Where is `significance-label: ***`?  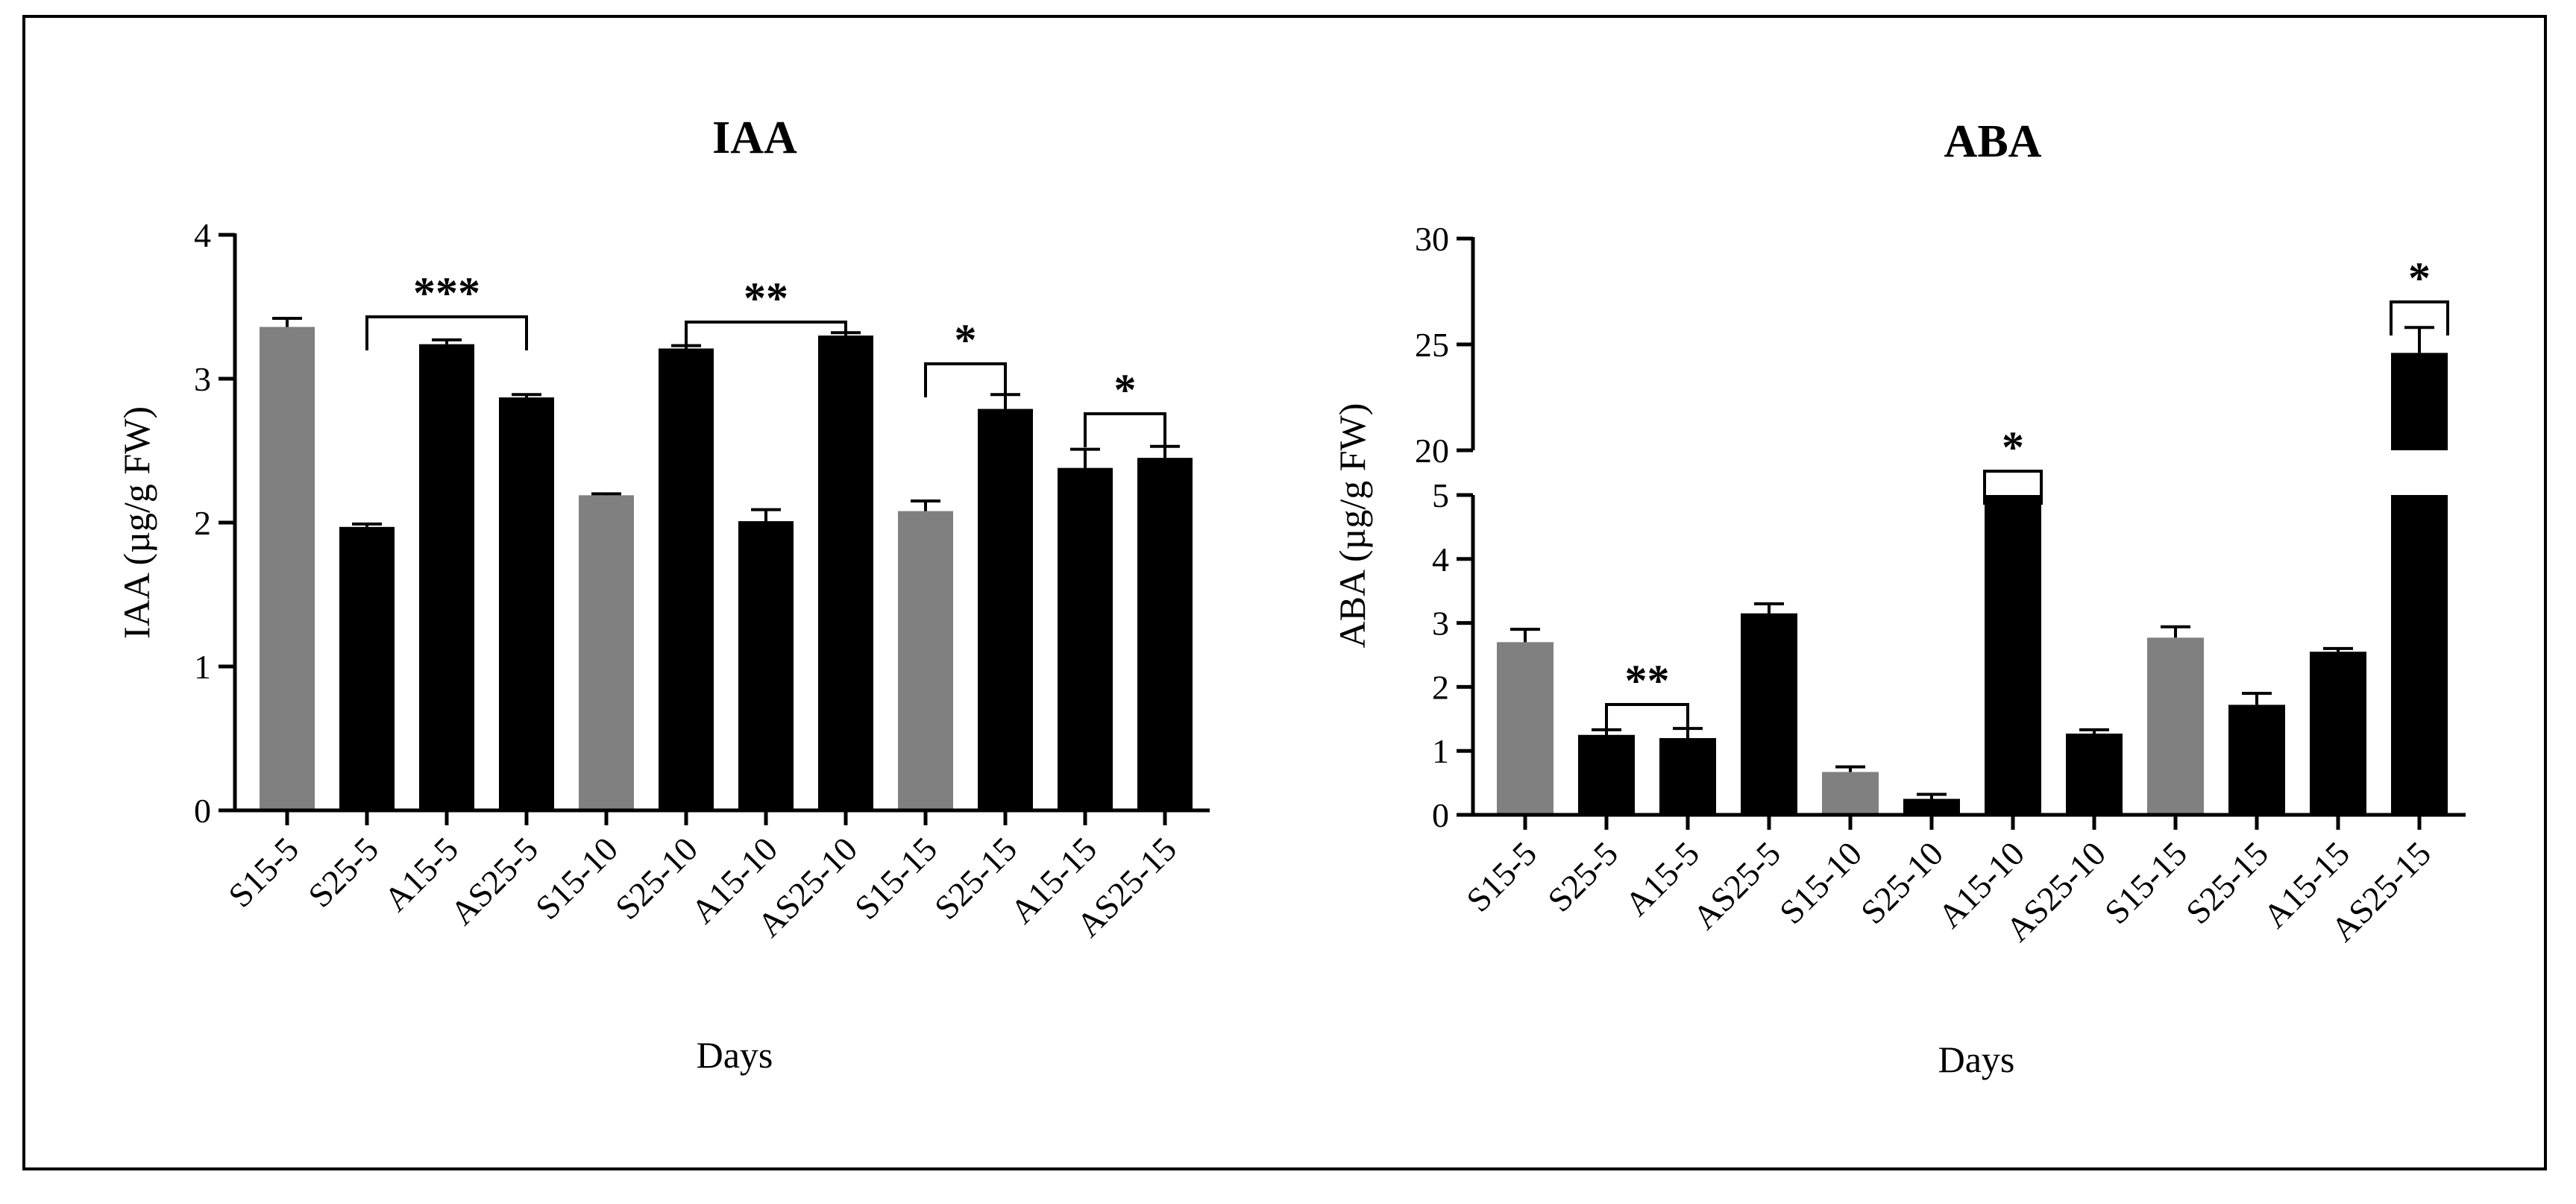 significance-label: *** is located at coordinates (447, 293).